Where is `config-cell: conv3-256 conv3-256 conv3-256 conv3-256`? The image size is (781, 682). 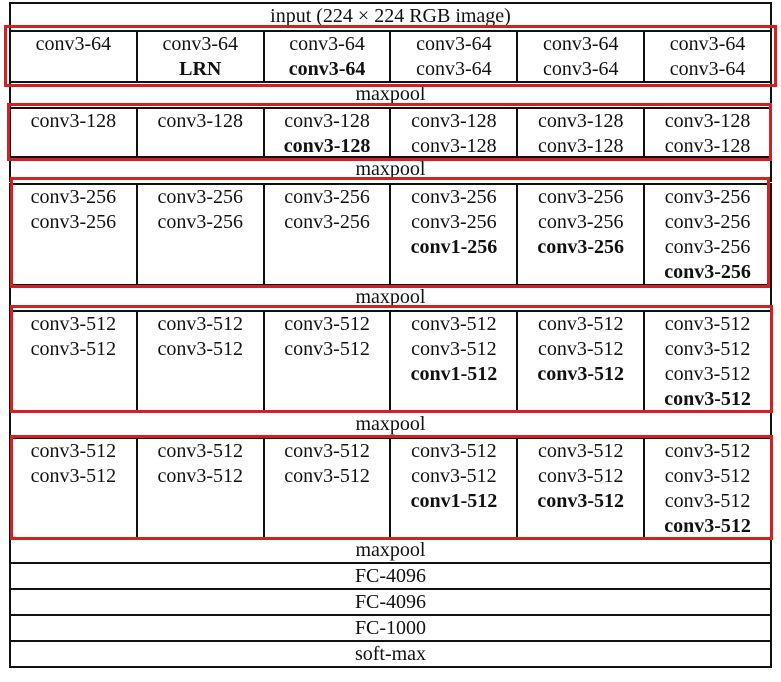
config-cell: conv3-256 conv3-256 conv3-256 conv3-256 is located at coordinates (707, 234).